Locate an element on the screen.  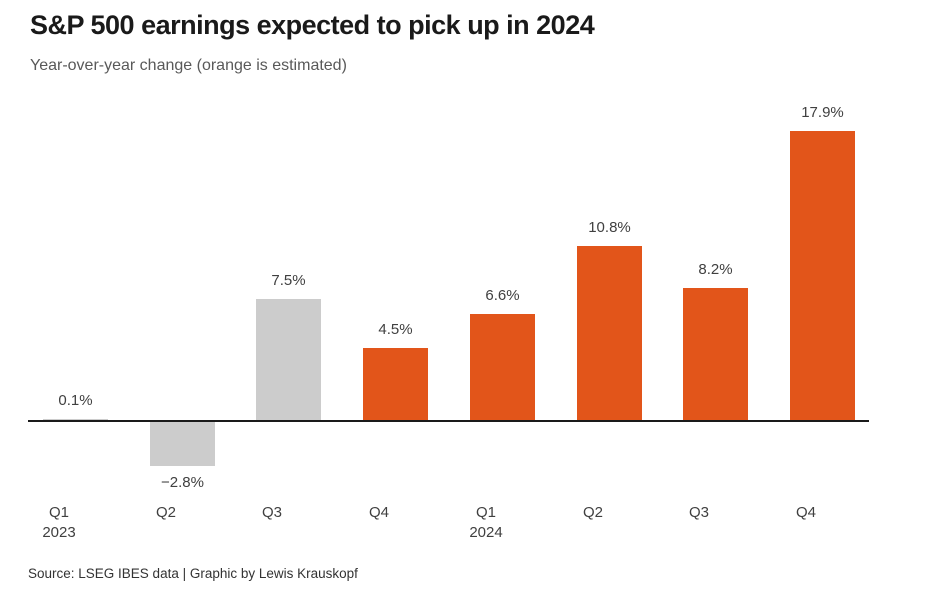
x-axis-line is located at coordinates (448, 421).